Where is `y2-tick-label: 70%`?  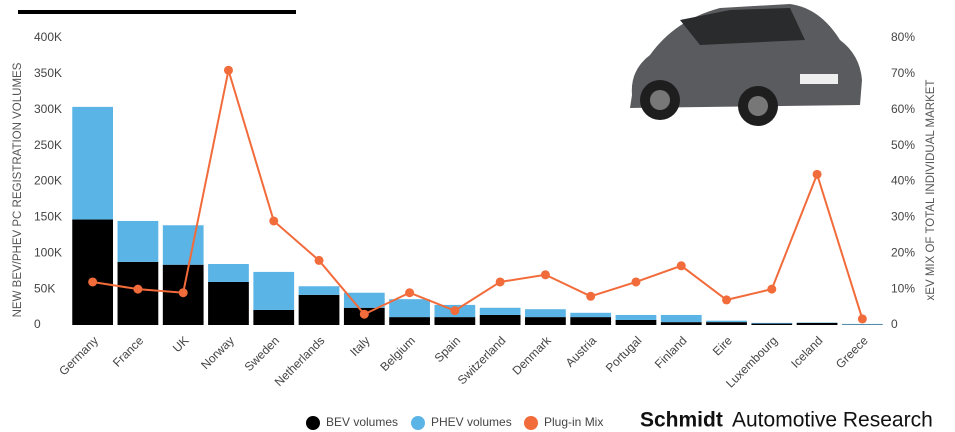 y2-tick-label: 70% is located at coordinates (903, 73).